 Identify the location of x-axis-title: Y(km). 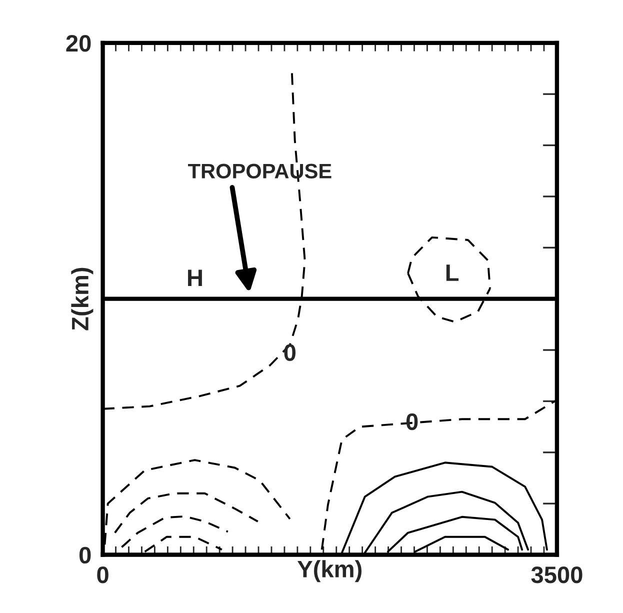
(329, 571).